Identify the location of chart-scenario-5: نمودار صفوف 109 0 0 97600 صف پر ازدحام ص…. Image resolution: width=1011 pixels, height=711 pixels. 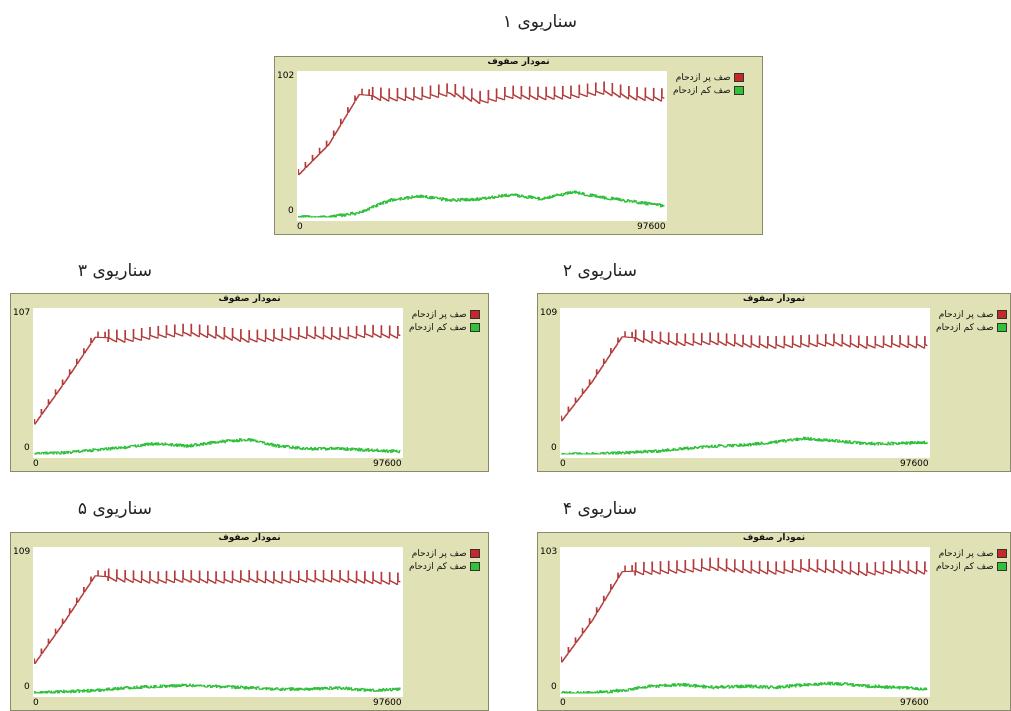
(249, 621).